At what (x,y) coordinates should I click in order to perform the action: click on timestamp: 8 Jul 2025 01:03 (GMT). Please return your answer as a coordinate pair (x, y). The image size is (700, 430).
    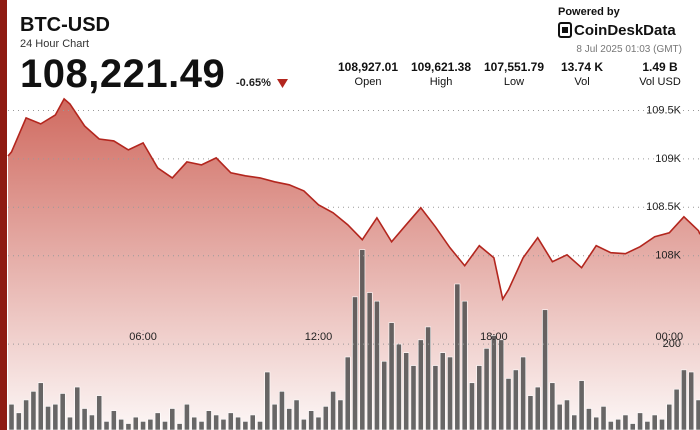
    Looking at the image, I should click on (629, 49).